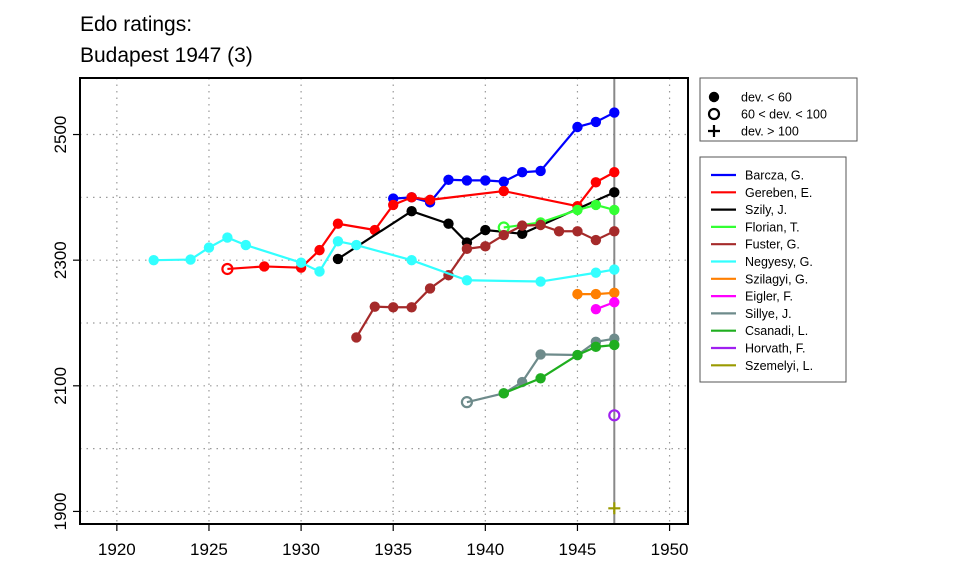 This screenshot has height=576, width=960. Describe the element at coordinates (670, 549) in the screenshot. I see `x-tick-label-6: 1950` at that location.